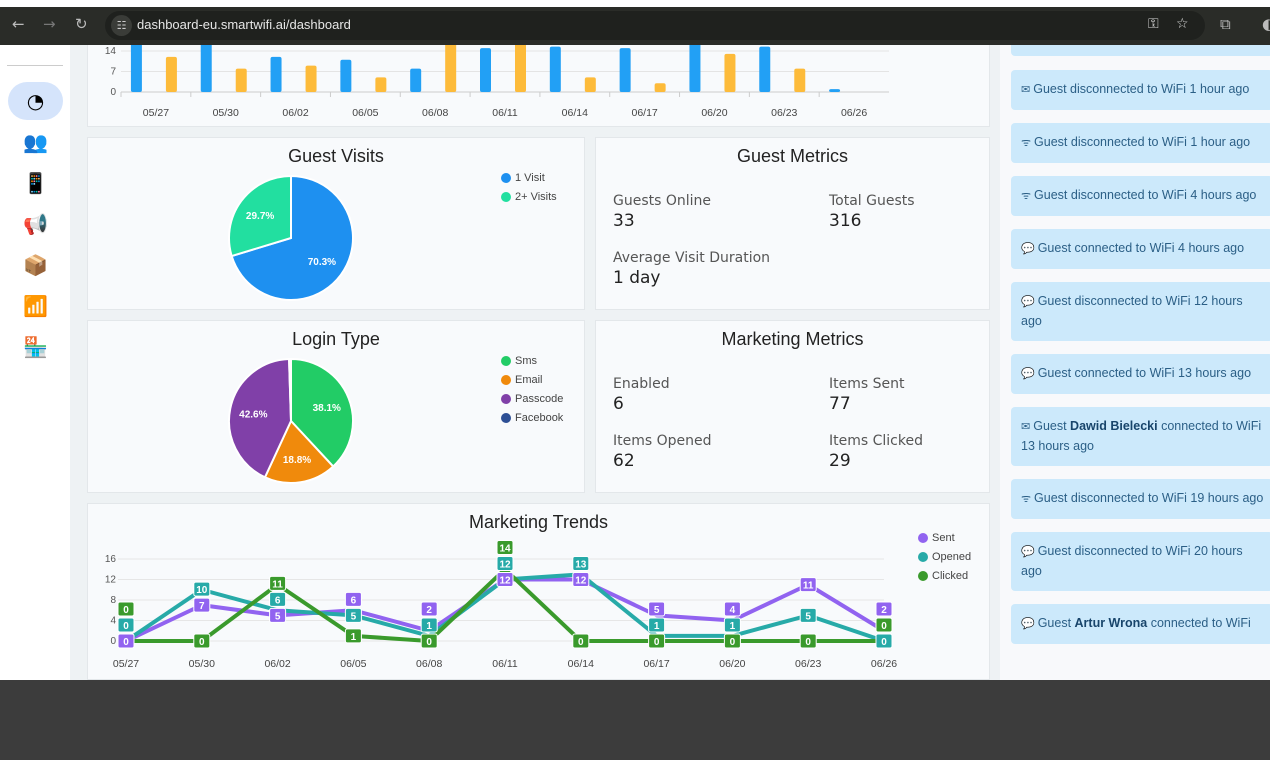  Describe the element at coordinates (35, 306) in the screenshot. I see `sidebar-item-wifi-settings: 📶` at that location.